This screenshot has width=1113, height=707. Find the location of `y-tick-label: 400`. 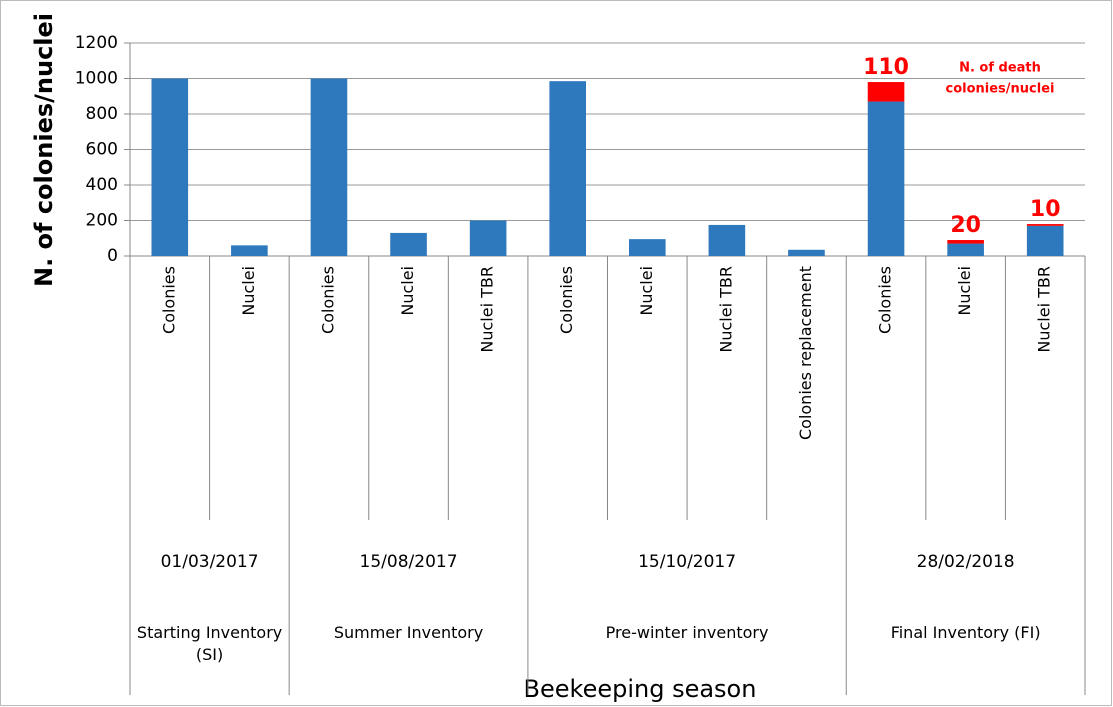

y-tick-label: 400 is located at coordinates (102, 185).